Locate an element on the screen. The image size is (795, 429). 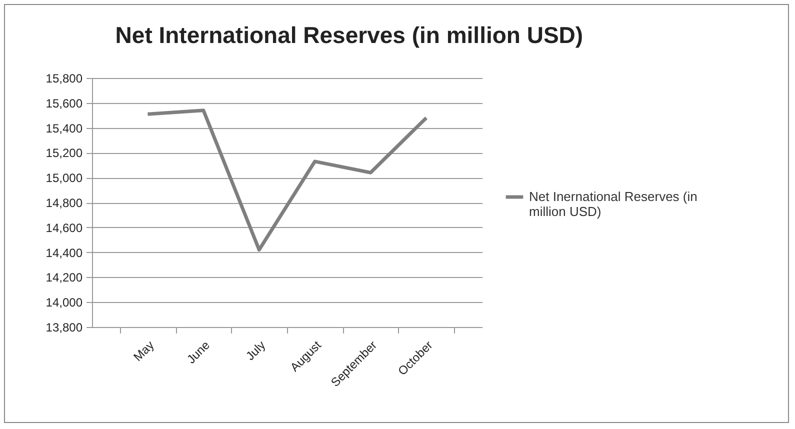
y-tick-label: 14,000 is located at coordinates (64, 303).